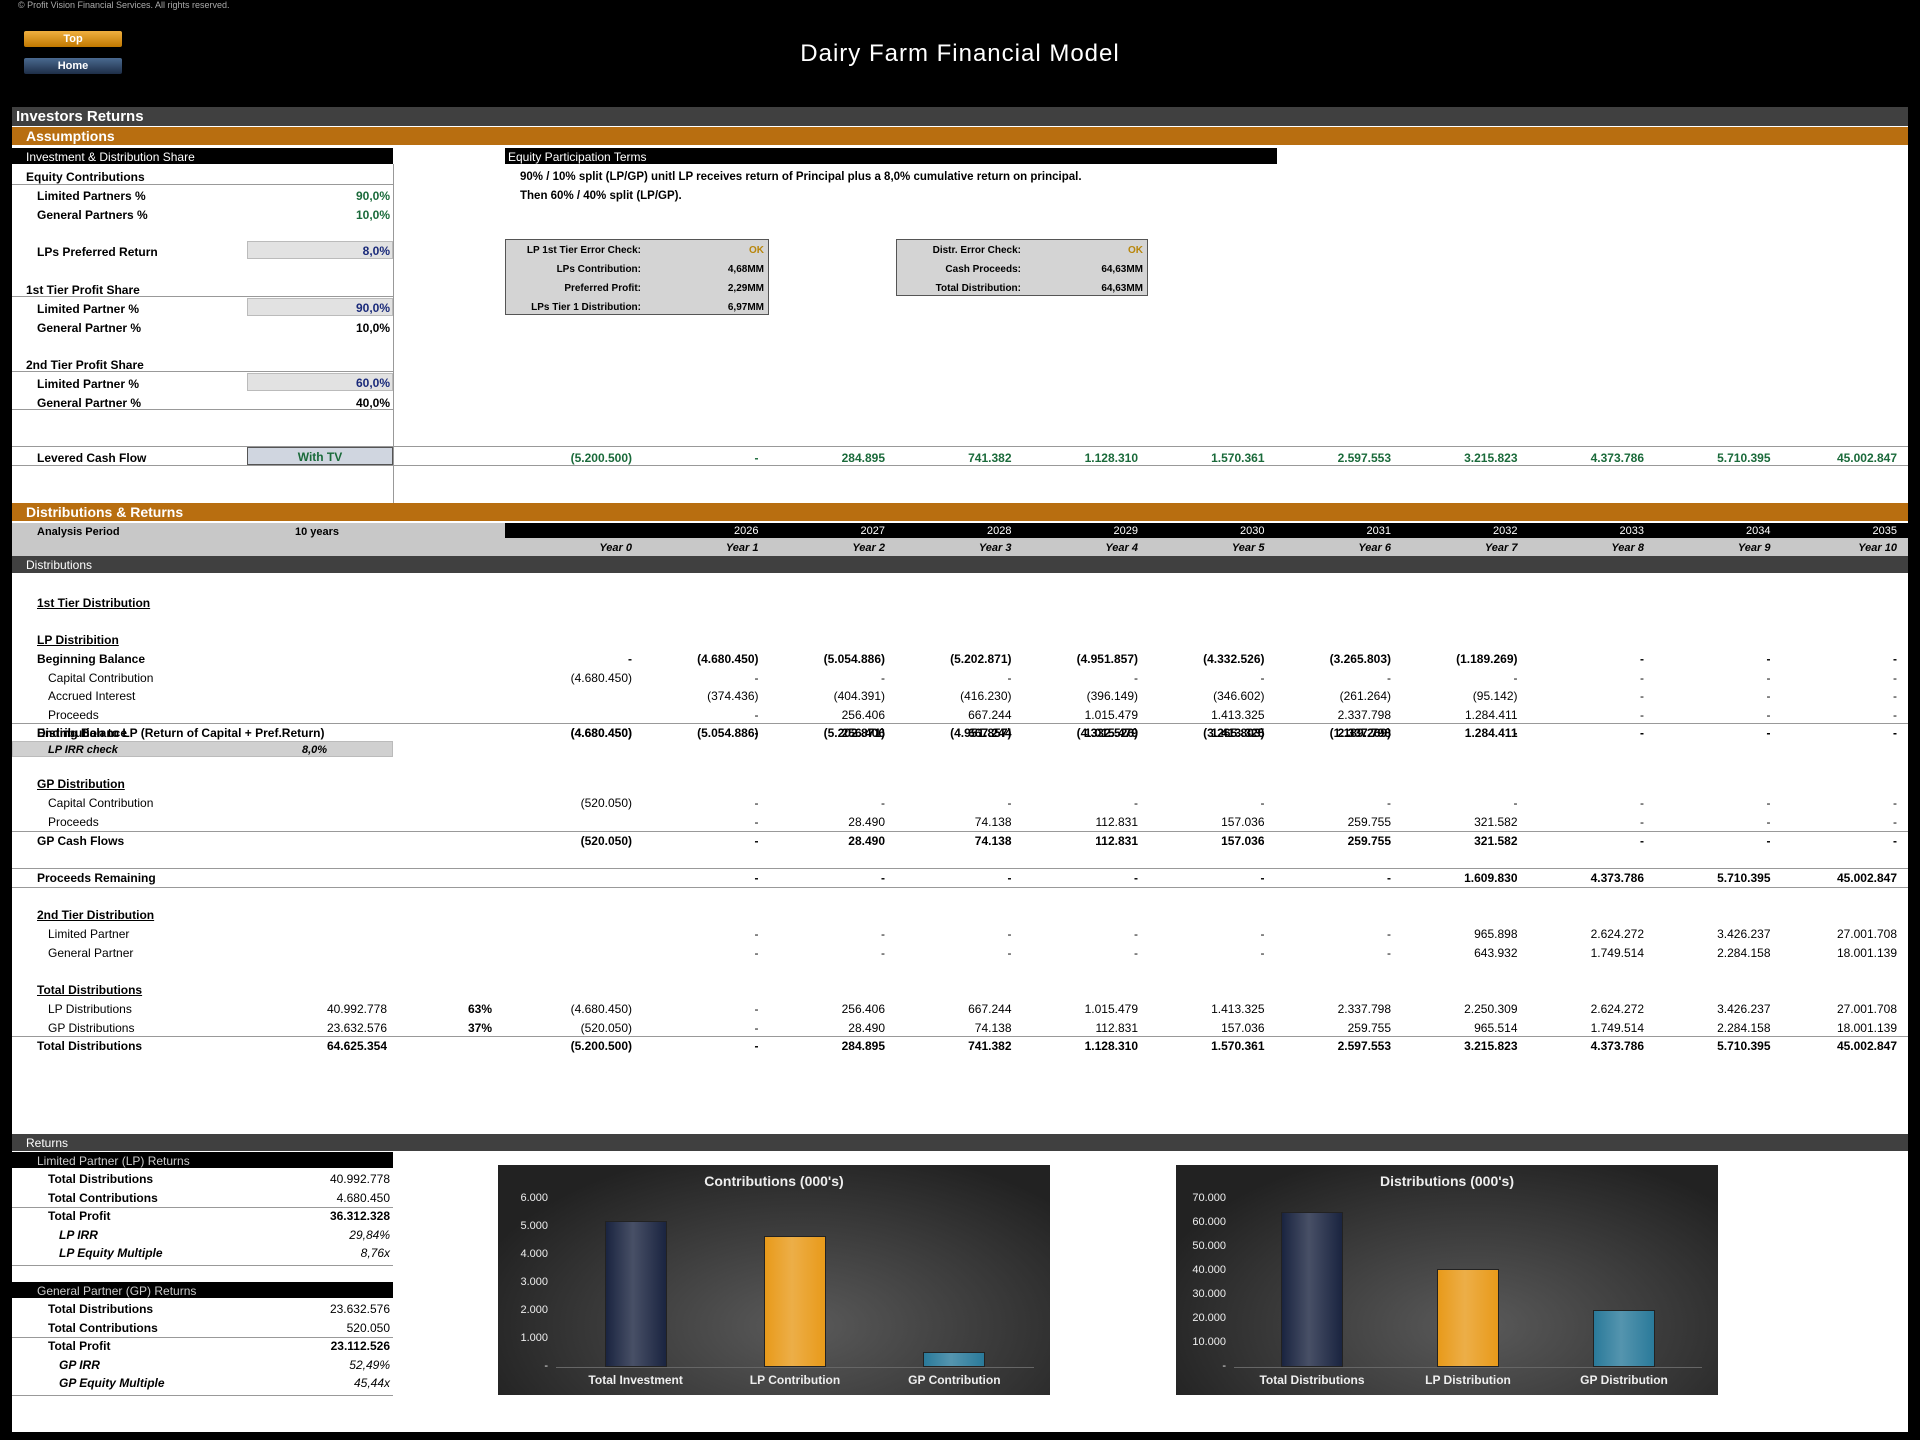  What do you see at coordinates (73, 714) in the screenshot?
I see `lp-row-label: Proceeds` at bounding box center [73, 714].